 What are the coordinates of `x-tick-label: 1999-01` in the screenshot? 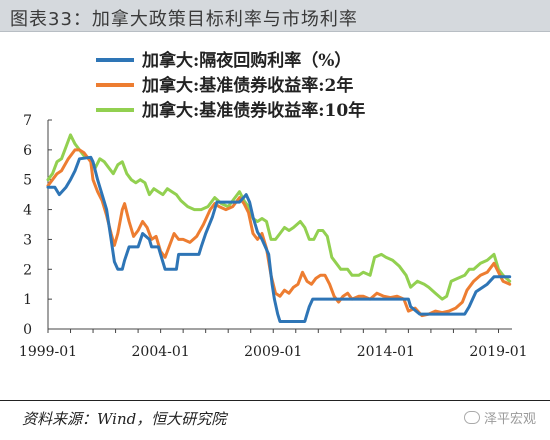 It's located at (48, 352).